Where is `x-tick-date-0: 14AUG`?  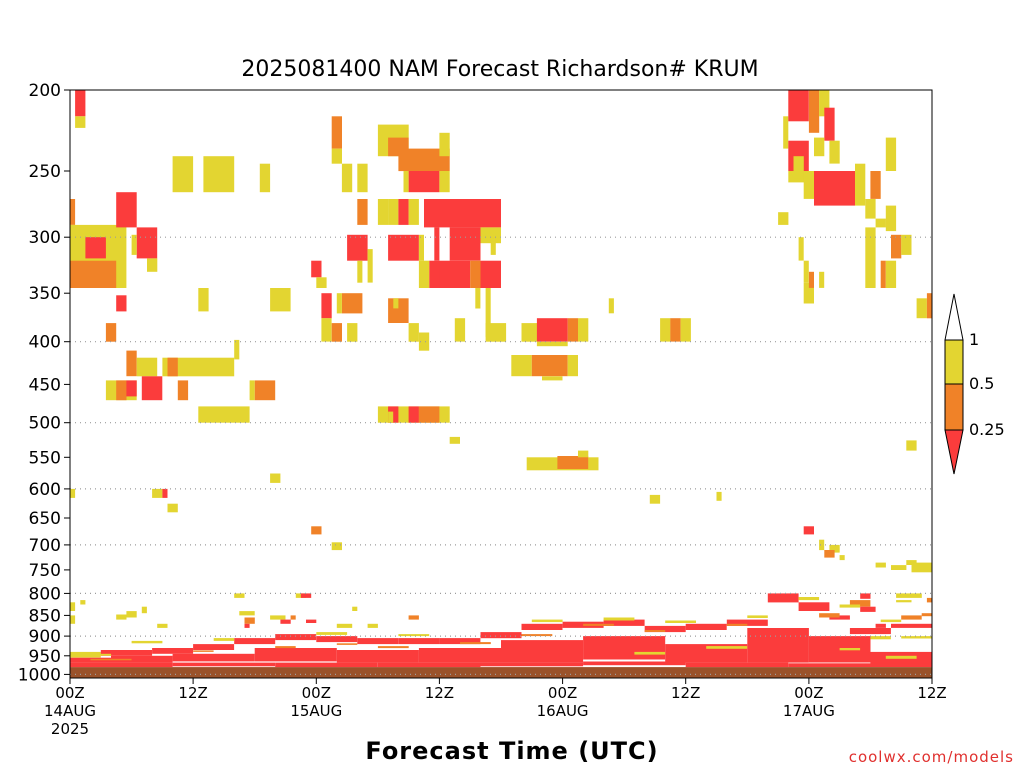
x-tick-date-0: 14AUG is located at coordinates (70, 711).